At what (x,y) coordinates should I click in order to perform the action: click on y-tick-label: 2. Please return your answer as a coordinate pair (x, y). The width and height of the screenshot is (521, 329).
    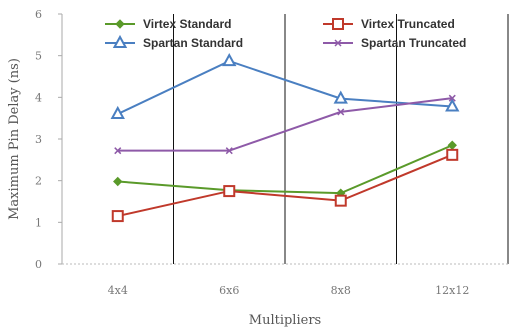
    Looking at the image, I should click on (38, 181).